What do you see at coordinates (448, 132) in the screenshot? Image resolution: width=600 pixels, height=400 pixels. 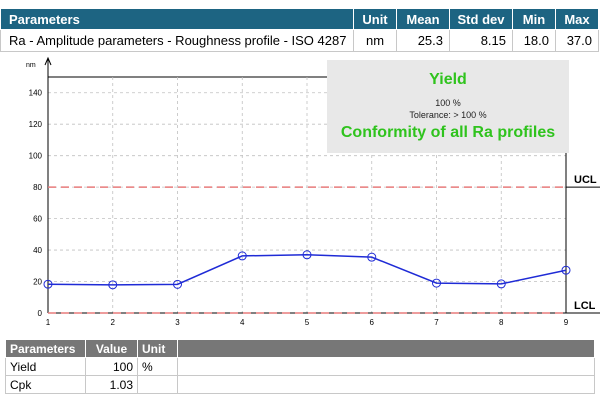 I see `yield-conformity-text: Conformity of all Ra profiles` at bounding box center [448, 132].